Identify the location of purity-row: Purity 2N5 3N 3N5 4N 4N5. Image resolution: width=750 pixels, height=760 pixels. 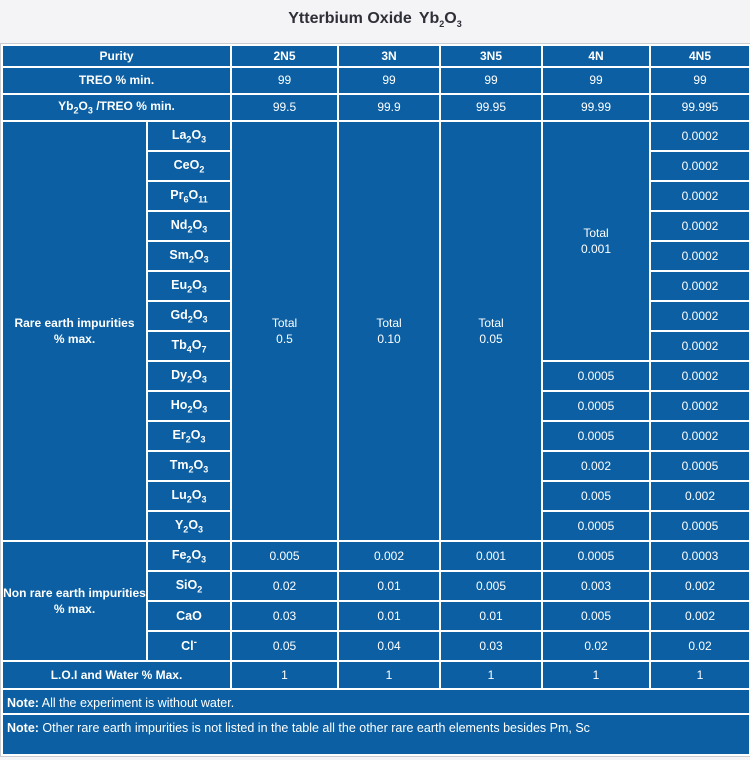
(375, 56).